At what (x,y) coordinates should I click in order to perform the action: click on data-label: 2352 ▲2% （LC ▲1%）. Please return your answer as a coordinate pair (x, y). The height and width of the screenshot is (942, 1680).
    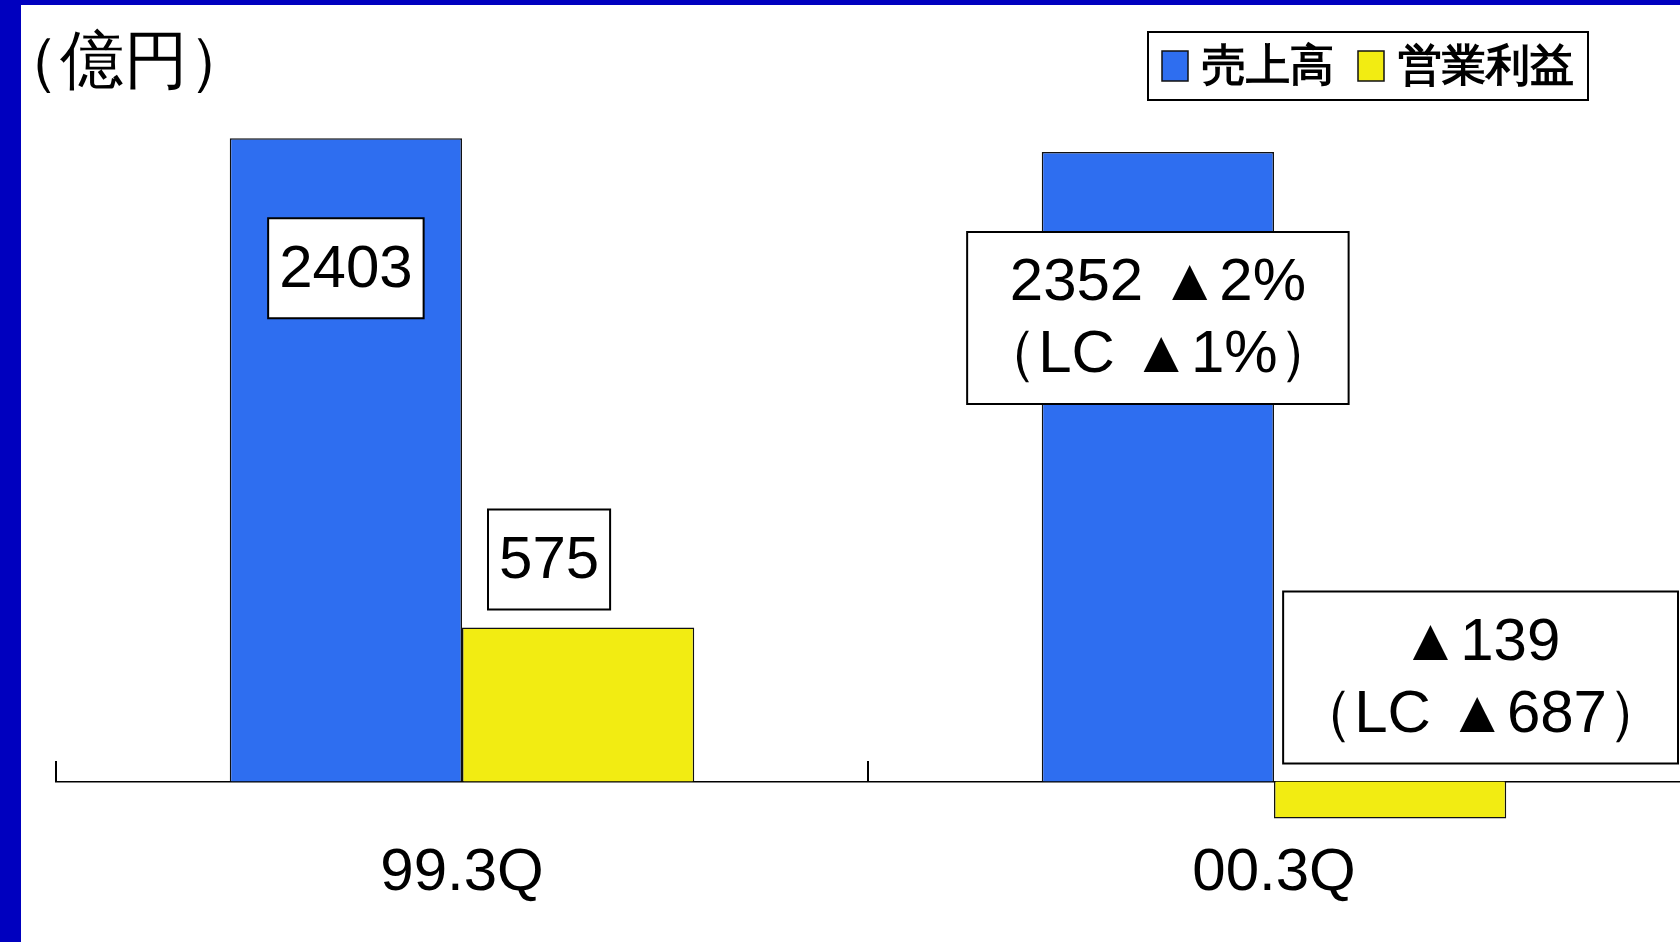
    Looking at the image, I should click on (1158, 316).